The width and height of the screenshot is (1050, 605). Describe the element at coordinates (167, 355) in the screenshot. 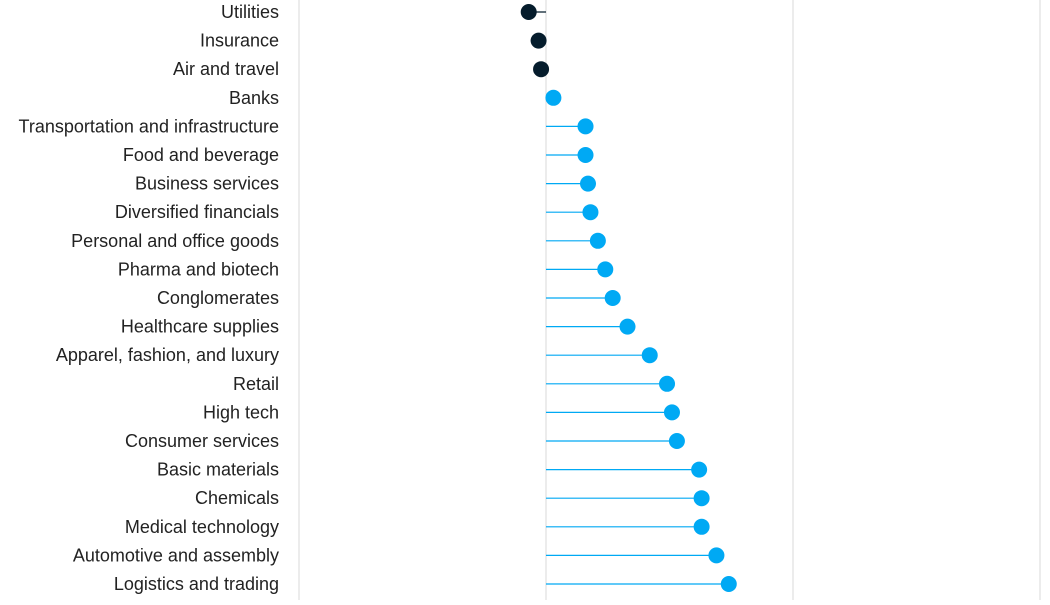

I see `category-label: Apparel, fashion, and luxury` at that location.